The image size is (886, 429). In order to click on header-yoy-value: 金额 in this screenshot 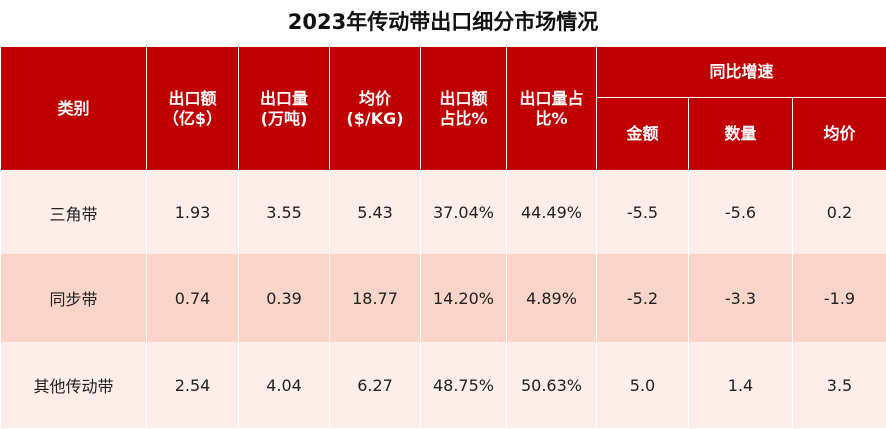, I will do `click(642, 134)`.